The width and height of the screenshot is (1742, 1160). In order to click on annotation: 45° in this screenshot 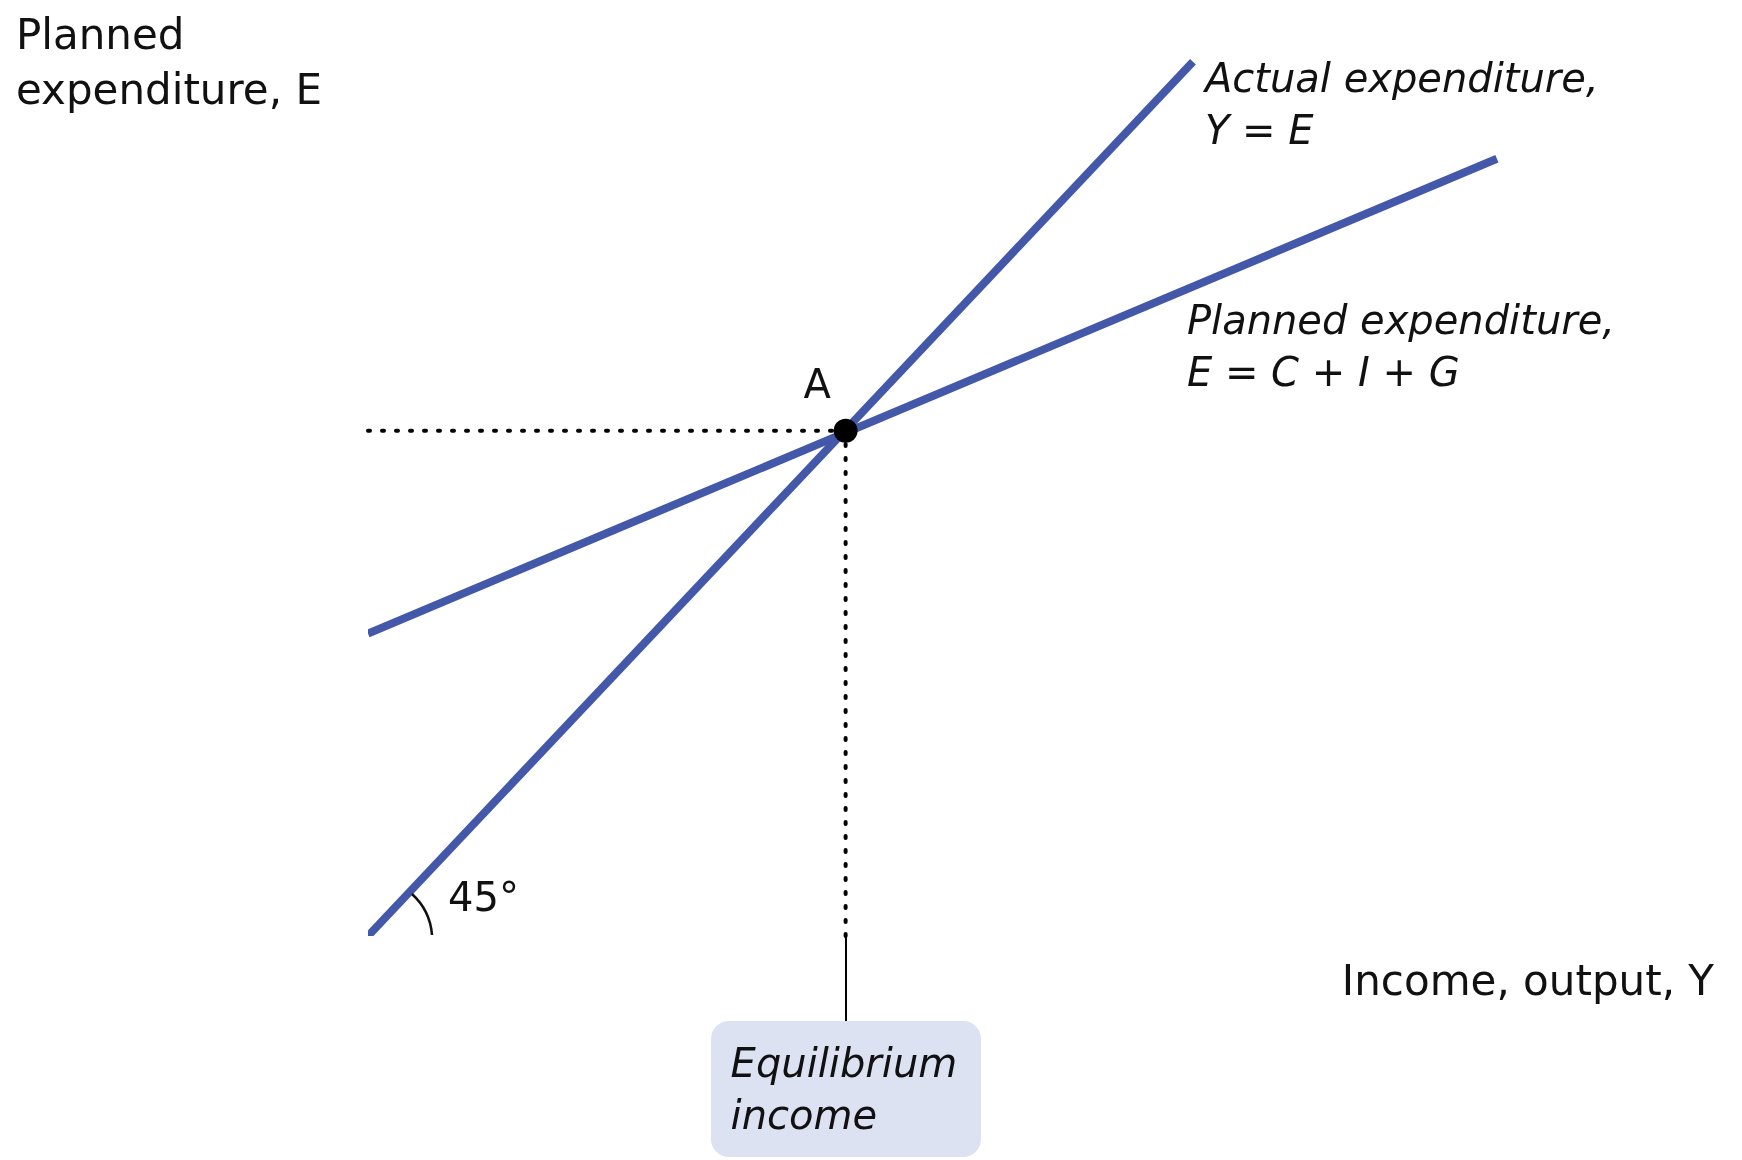, I will do `click(483, 897)`.